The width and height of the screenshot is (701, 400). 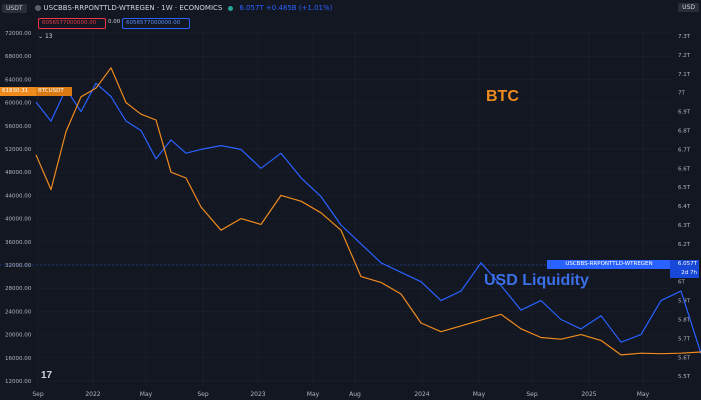 What do you see at coordinates (502, 96) in the screenshot?
I see `btc-annotation: BTC` at bounding box center [502, 96].